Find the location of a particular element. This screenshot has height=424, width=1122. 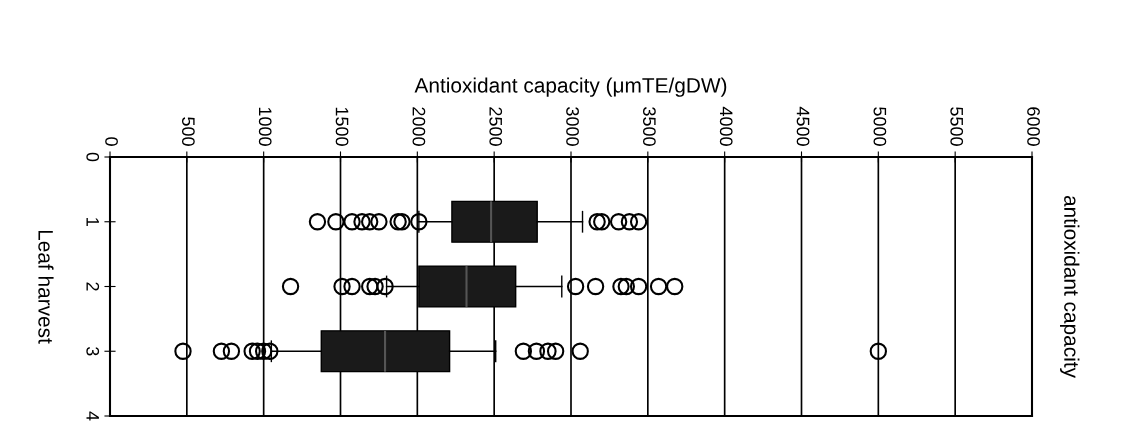

y-tick-label: 4 is located at coordinates (92, 416).